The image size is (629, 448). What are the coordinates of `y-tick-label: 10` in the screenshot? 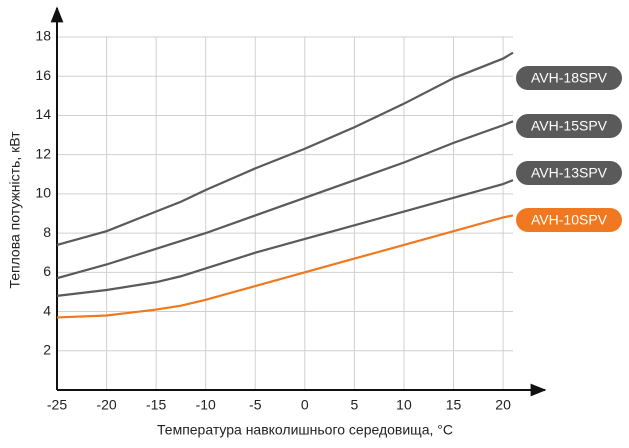 It's located at (43, 193).